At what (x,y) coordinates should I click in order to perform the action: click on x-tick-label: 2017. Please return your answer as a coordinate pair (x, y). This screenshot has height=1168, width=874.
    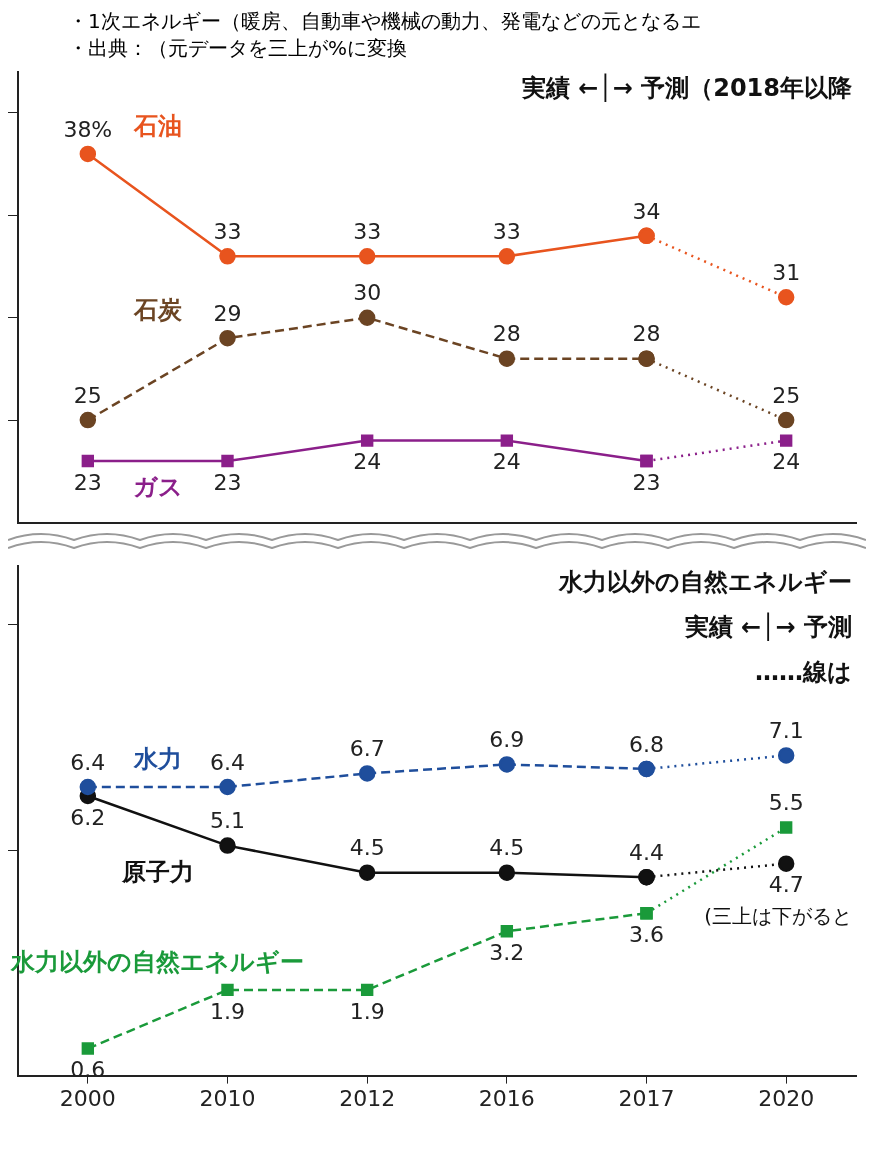
    Looking at the image, I should click on (646, 1098).